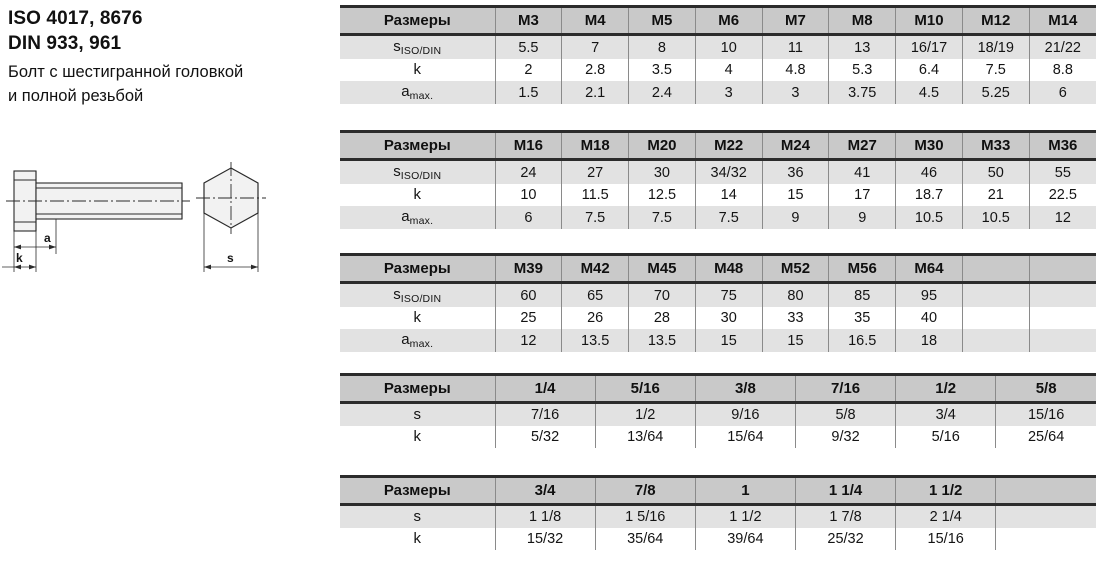 Image resolution: width=1104 pixels, height=566 pixels. Describe the element at coordinates (728, 46) in the screenshot. I see `table-cell-value: 10` at that location.